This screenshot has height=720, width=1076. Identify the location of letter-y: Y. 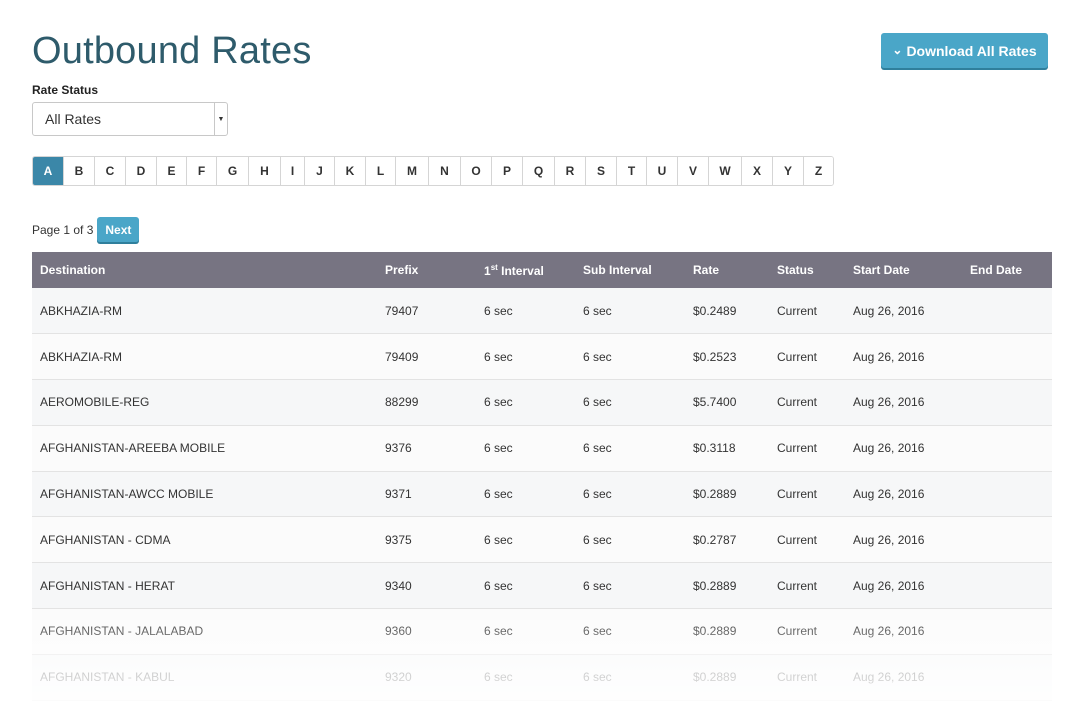
(788, 171).